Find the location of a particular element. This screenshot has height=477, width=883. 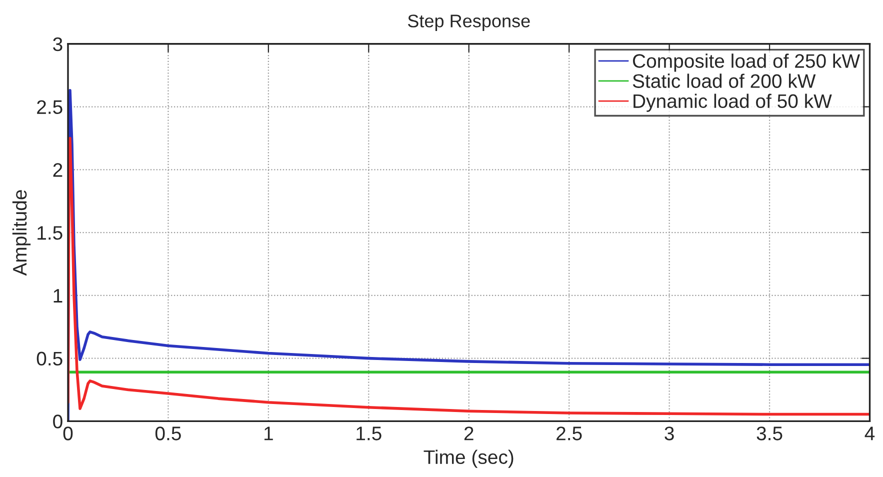

legend-label: Dynamic load of 50 kW is located at coordinates (733, 103).